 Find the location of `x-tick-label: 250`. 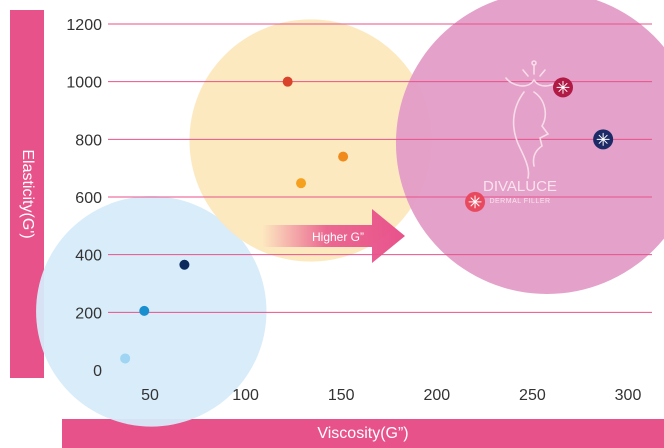

x-tick-label: 250 is located at coordinates (532, 395).